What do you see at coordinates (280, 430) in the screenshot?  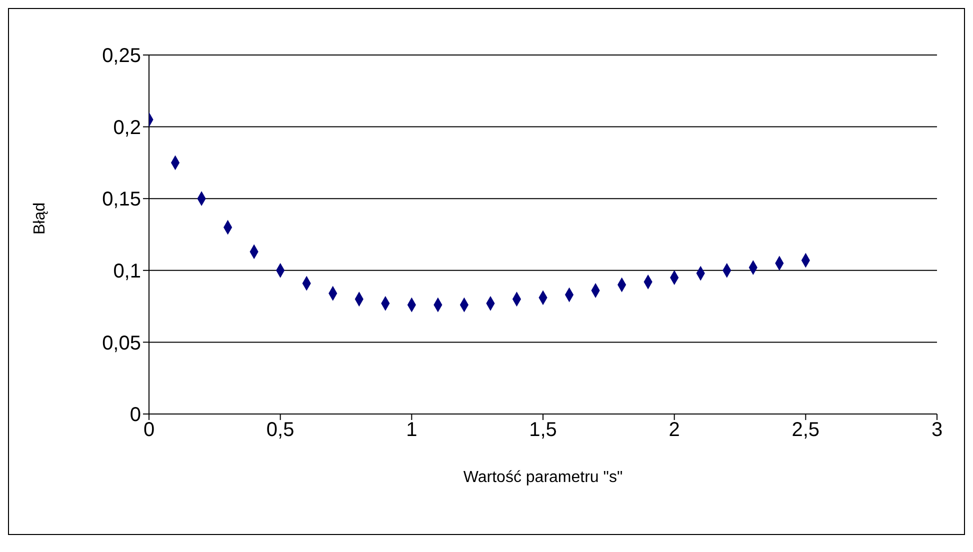 I see `x-tick-label: 0,5` at bounding box center [280, 430].